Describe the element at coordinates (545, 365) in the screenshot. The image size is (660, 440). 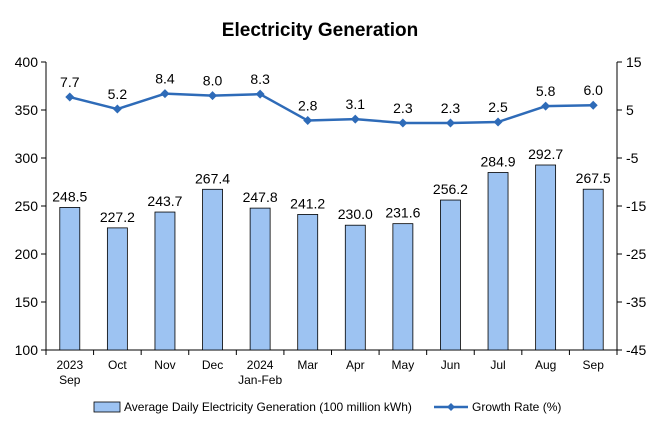
I see `x-tick-label: Aug` at that location.